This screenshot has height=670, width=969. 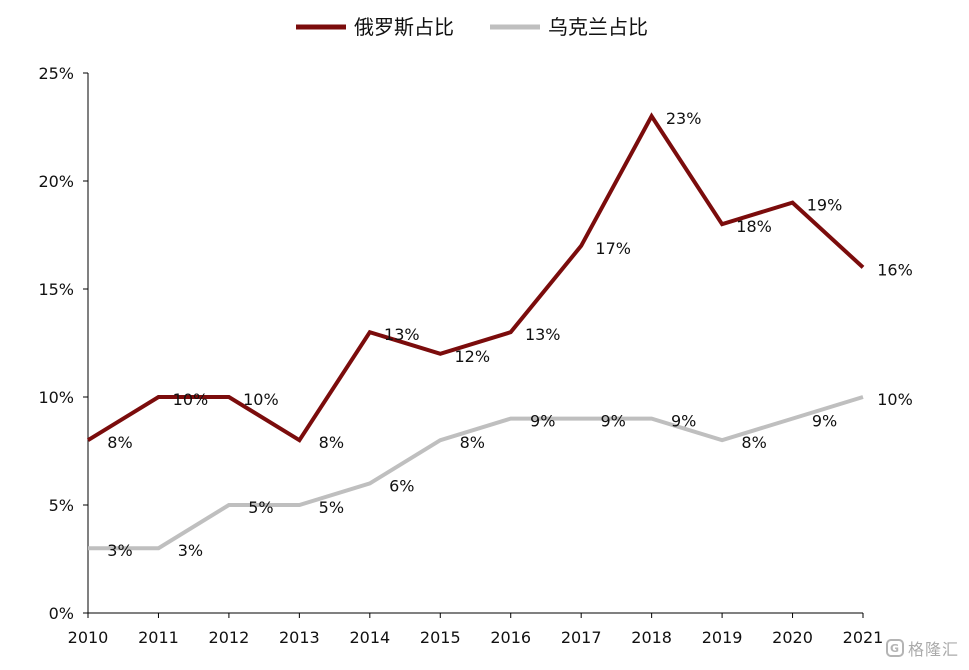 I want to click on watermark-logo-icon: G, so click(x=894, y=648).